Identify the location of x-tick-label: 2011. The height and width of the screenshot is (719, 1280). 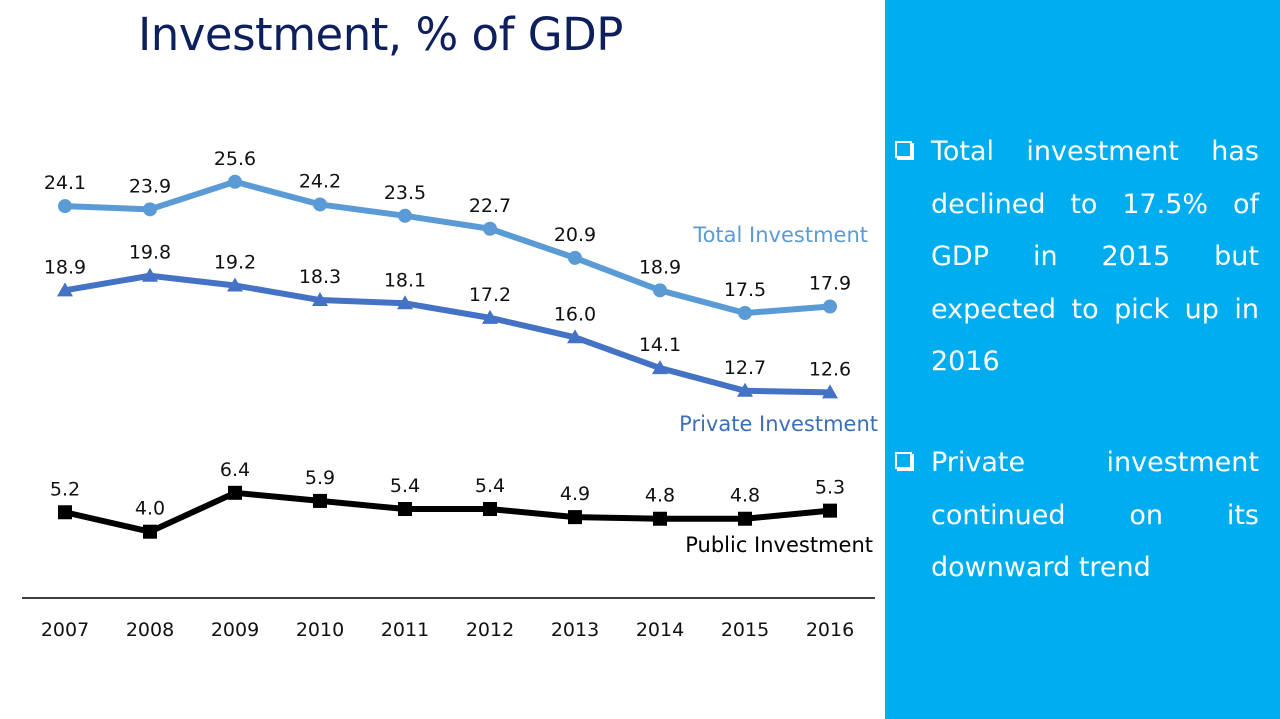
(405, 630).